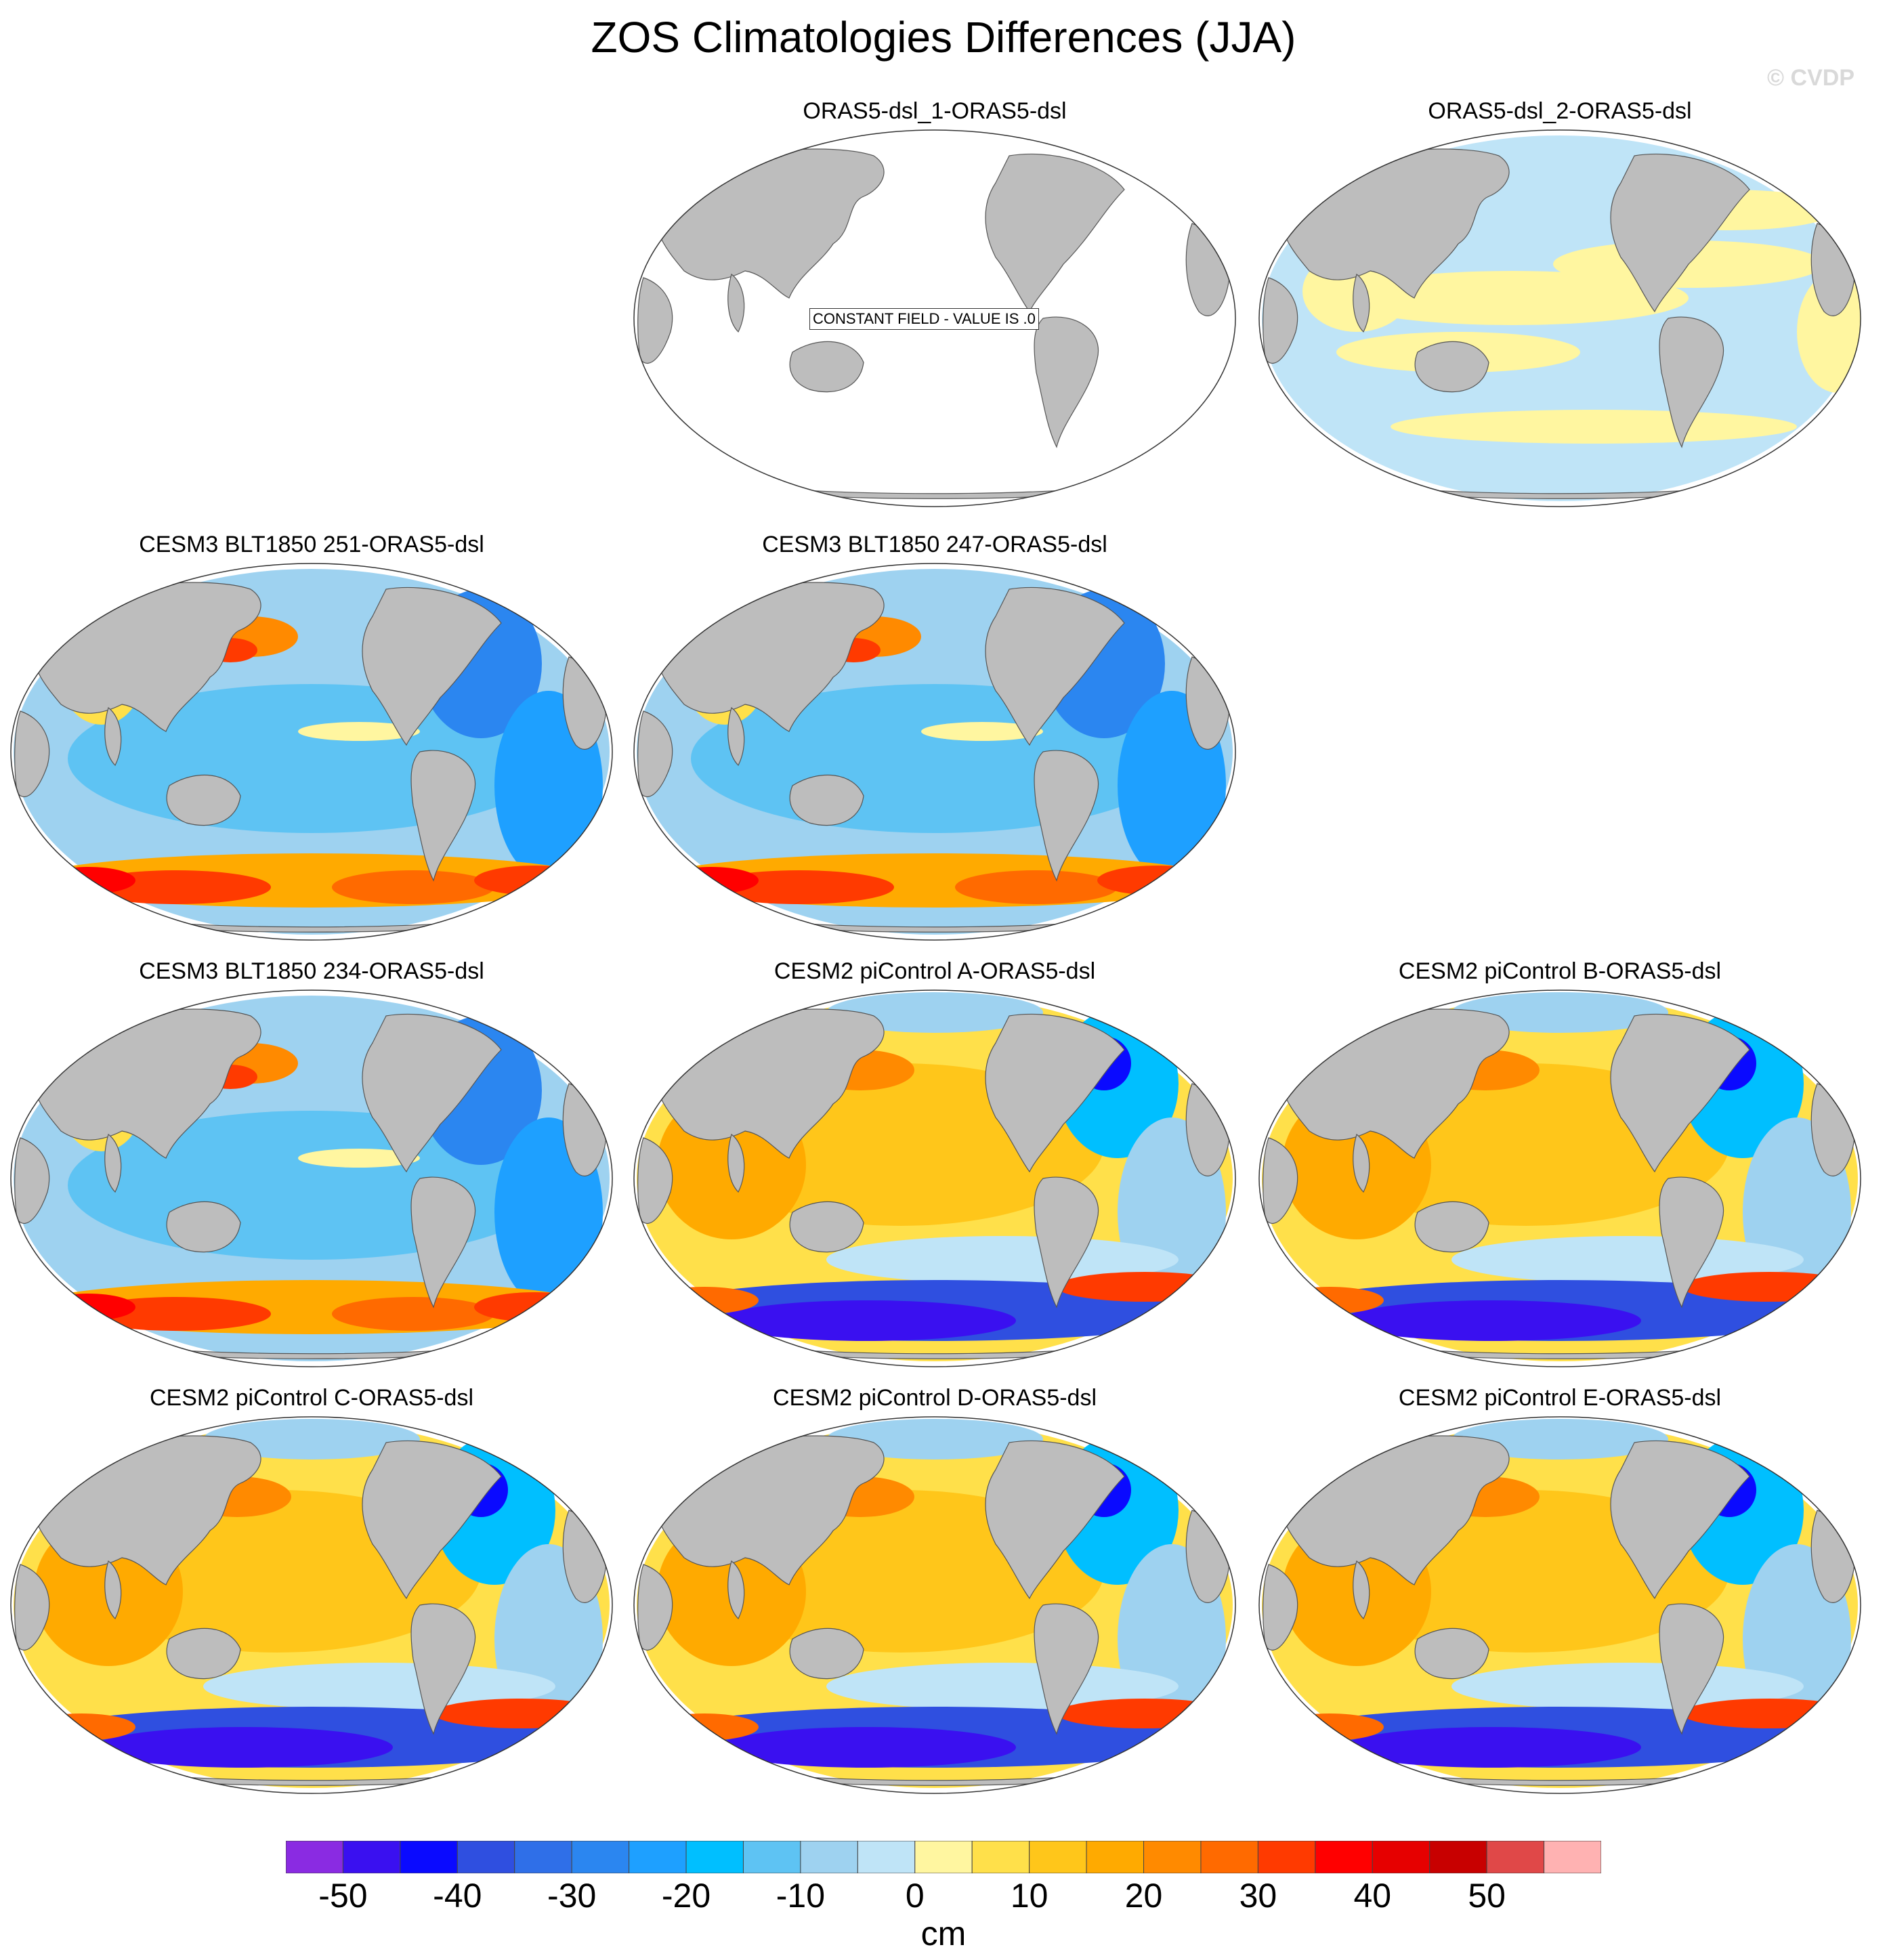 The image size is (1887, 1960). I want to click on map-panel: CESM3 BLT1850 234-ORAS5-dsl, so click(311, 1175).